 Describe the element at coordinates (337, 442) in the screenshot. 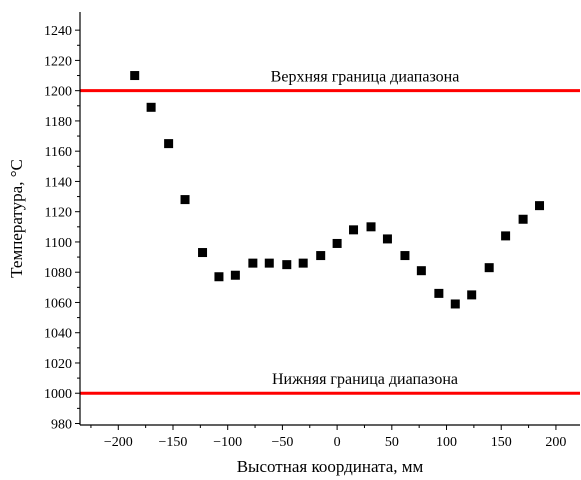

I see `x-tick-label: 0` at that location.